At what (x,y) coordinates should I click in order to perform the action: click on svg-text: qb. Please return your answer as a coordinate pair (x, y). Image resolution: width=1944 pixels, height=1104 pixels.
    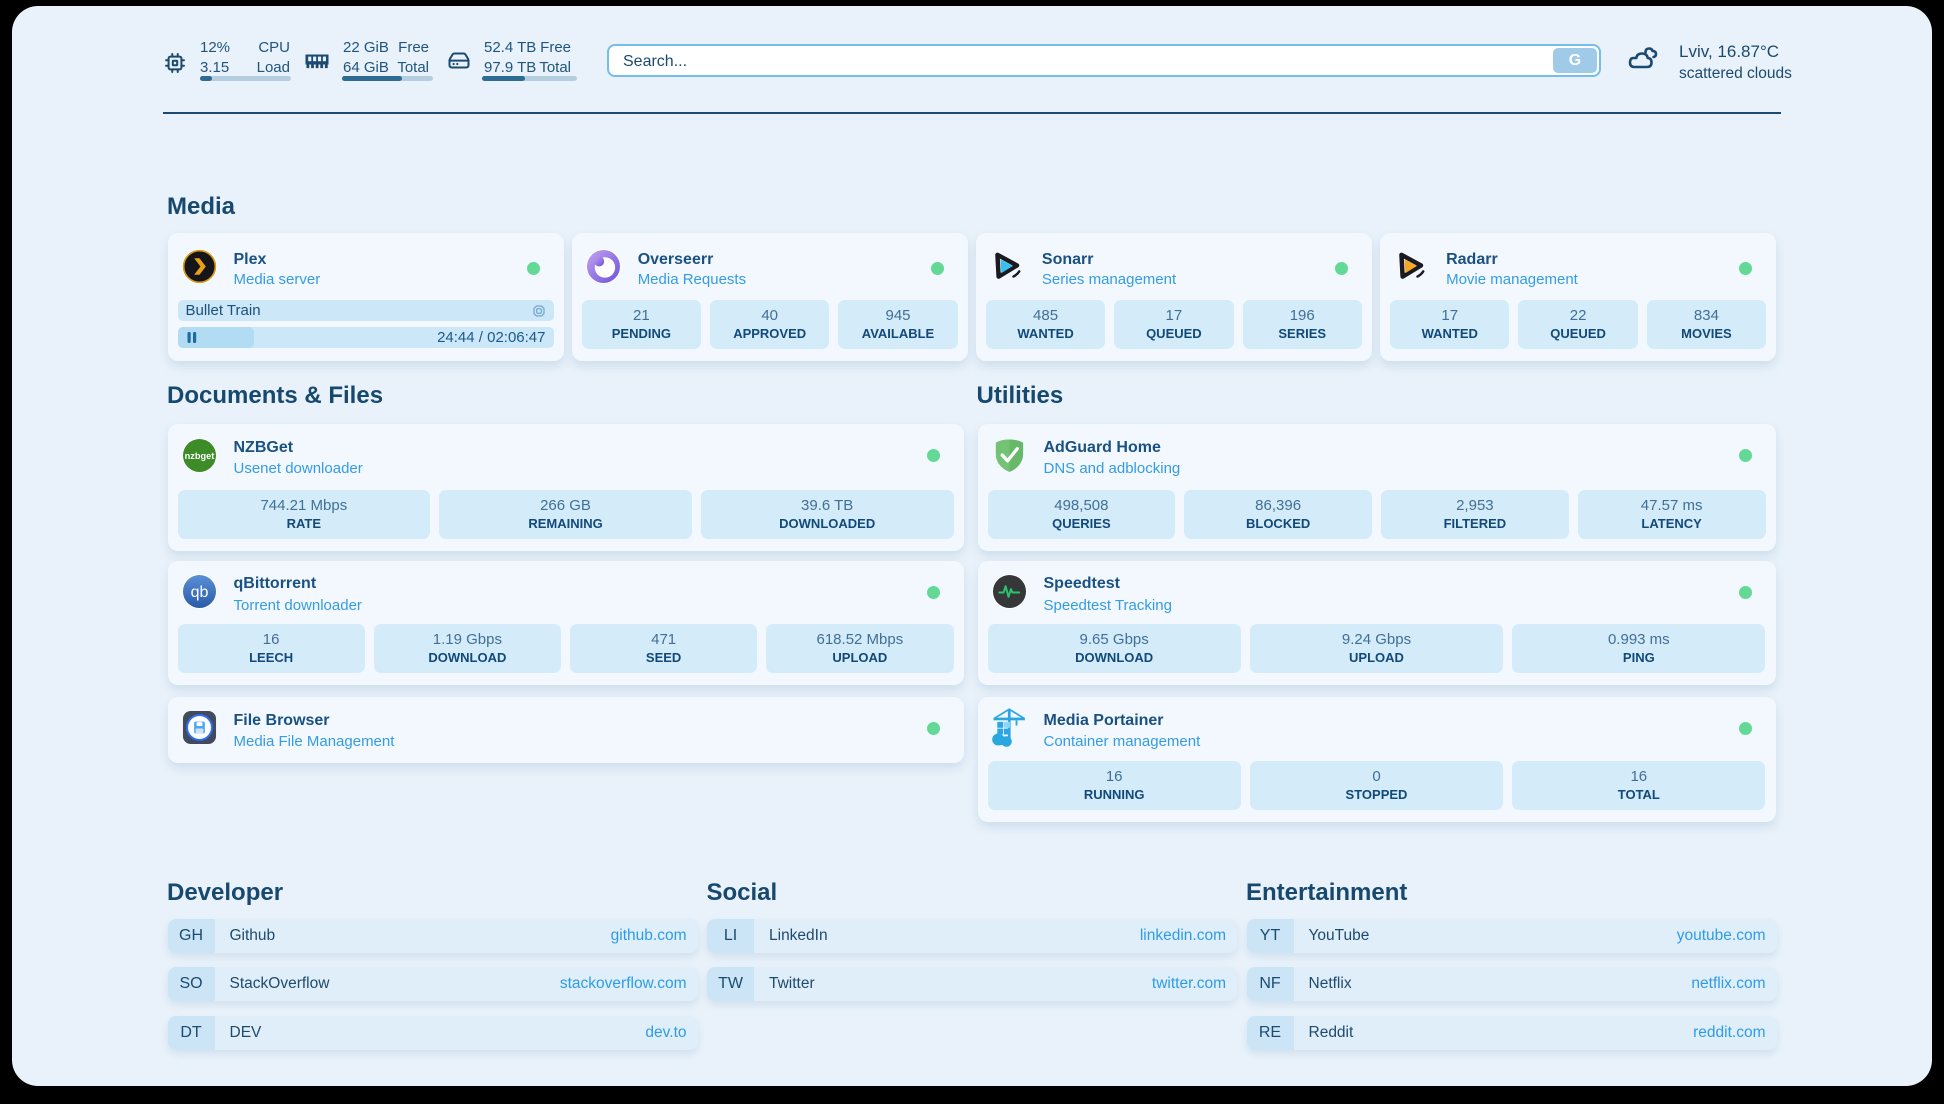
    Looking at the image, I should click on (199, 592).